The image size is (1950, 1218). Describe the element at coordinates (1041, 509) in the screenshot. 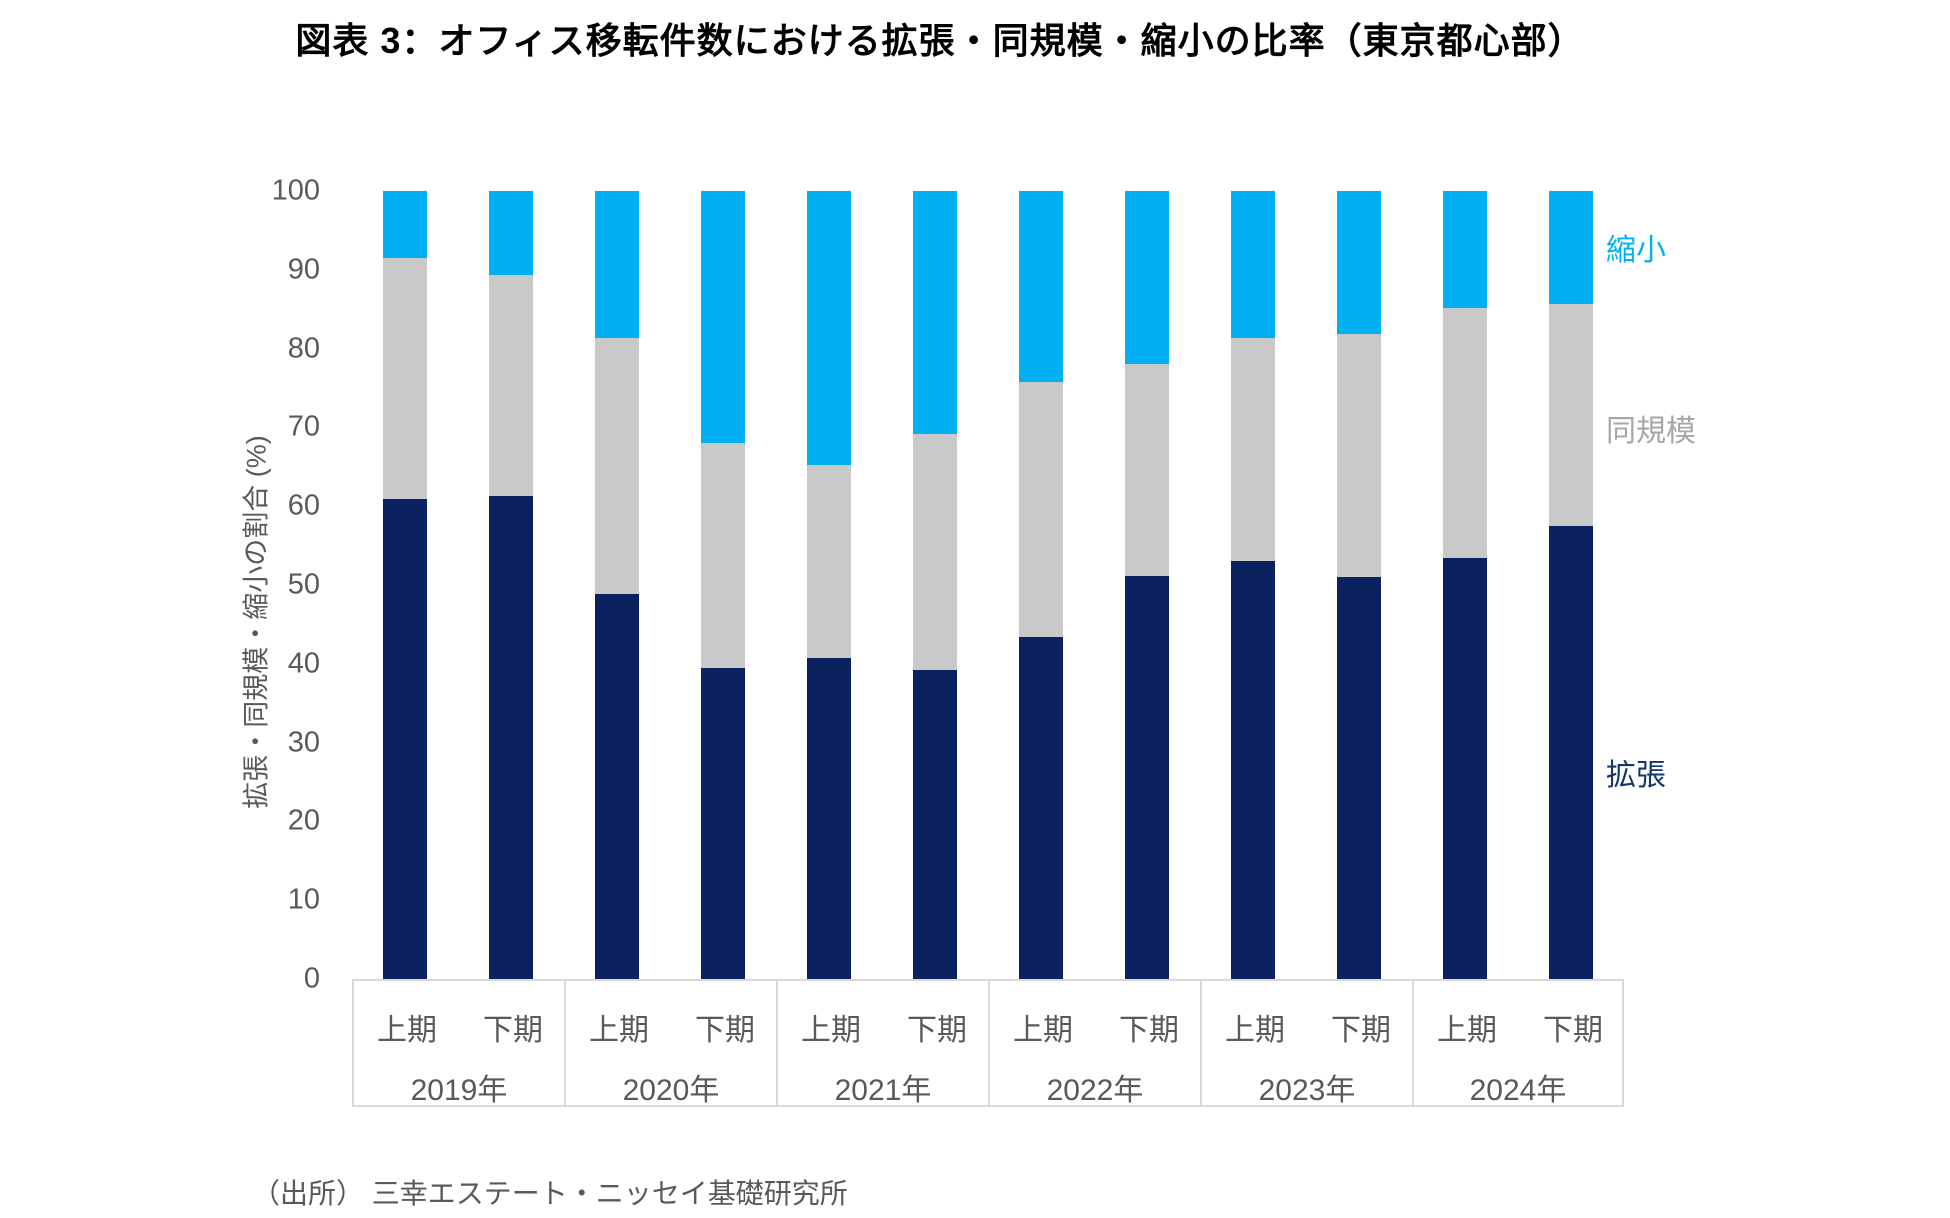

I see `bar-segment-同規模-2022年上期` at that location.